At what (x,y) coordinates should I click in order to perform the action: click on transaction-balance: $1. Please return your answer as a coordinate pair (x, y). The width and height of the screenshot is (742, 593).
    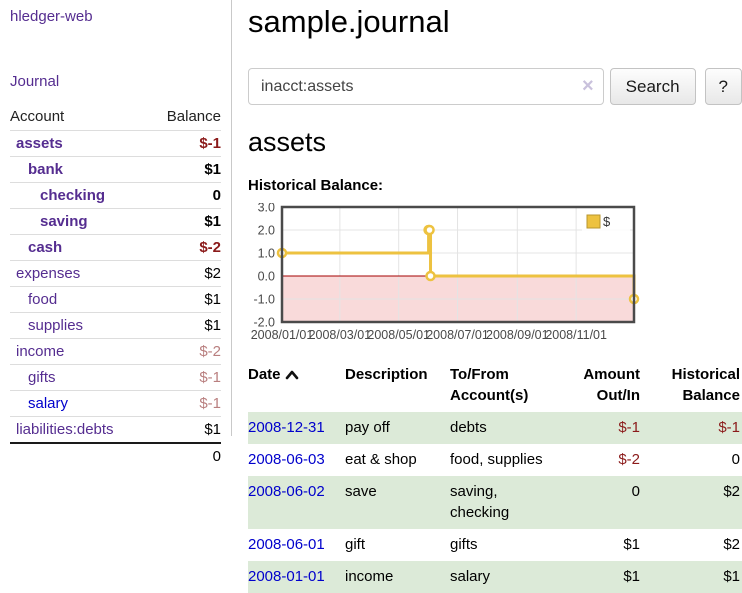
    Looking at the image, I should click on (731, 576).